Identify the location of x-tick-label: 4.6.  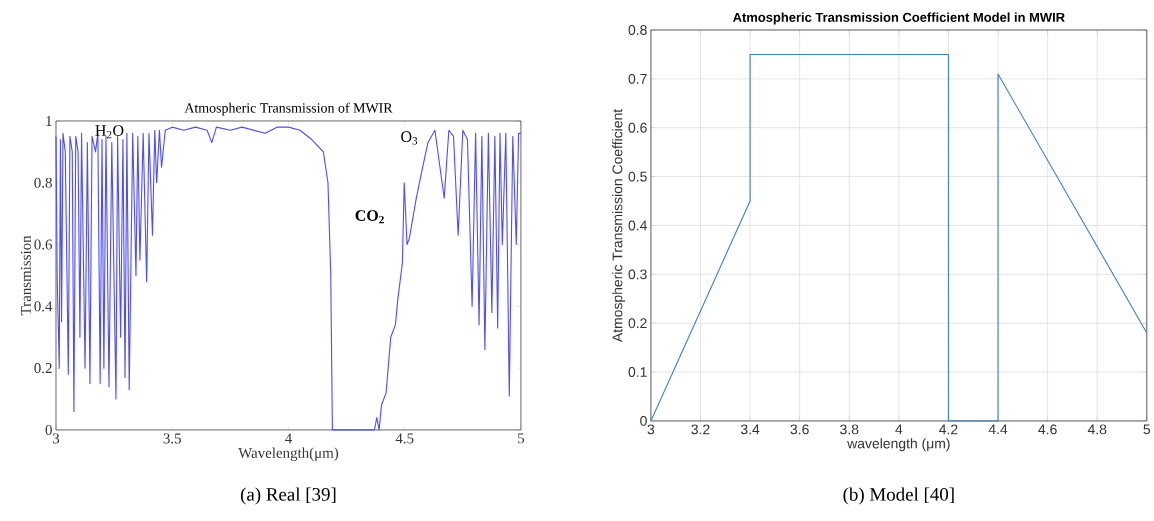
(1047, 429).